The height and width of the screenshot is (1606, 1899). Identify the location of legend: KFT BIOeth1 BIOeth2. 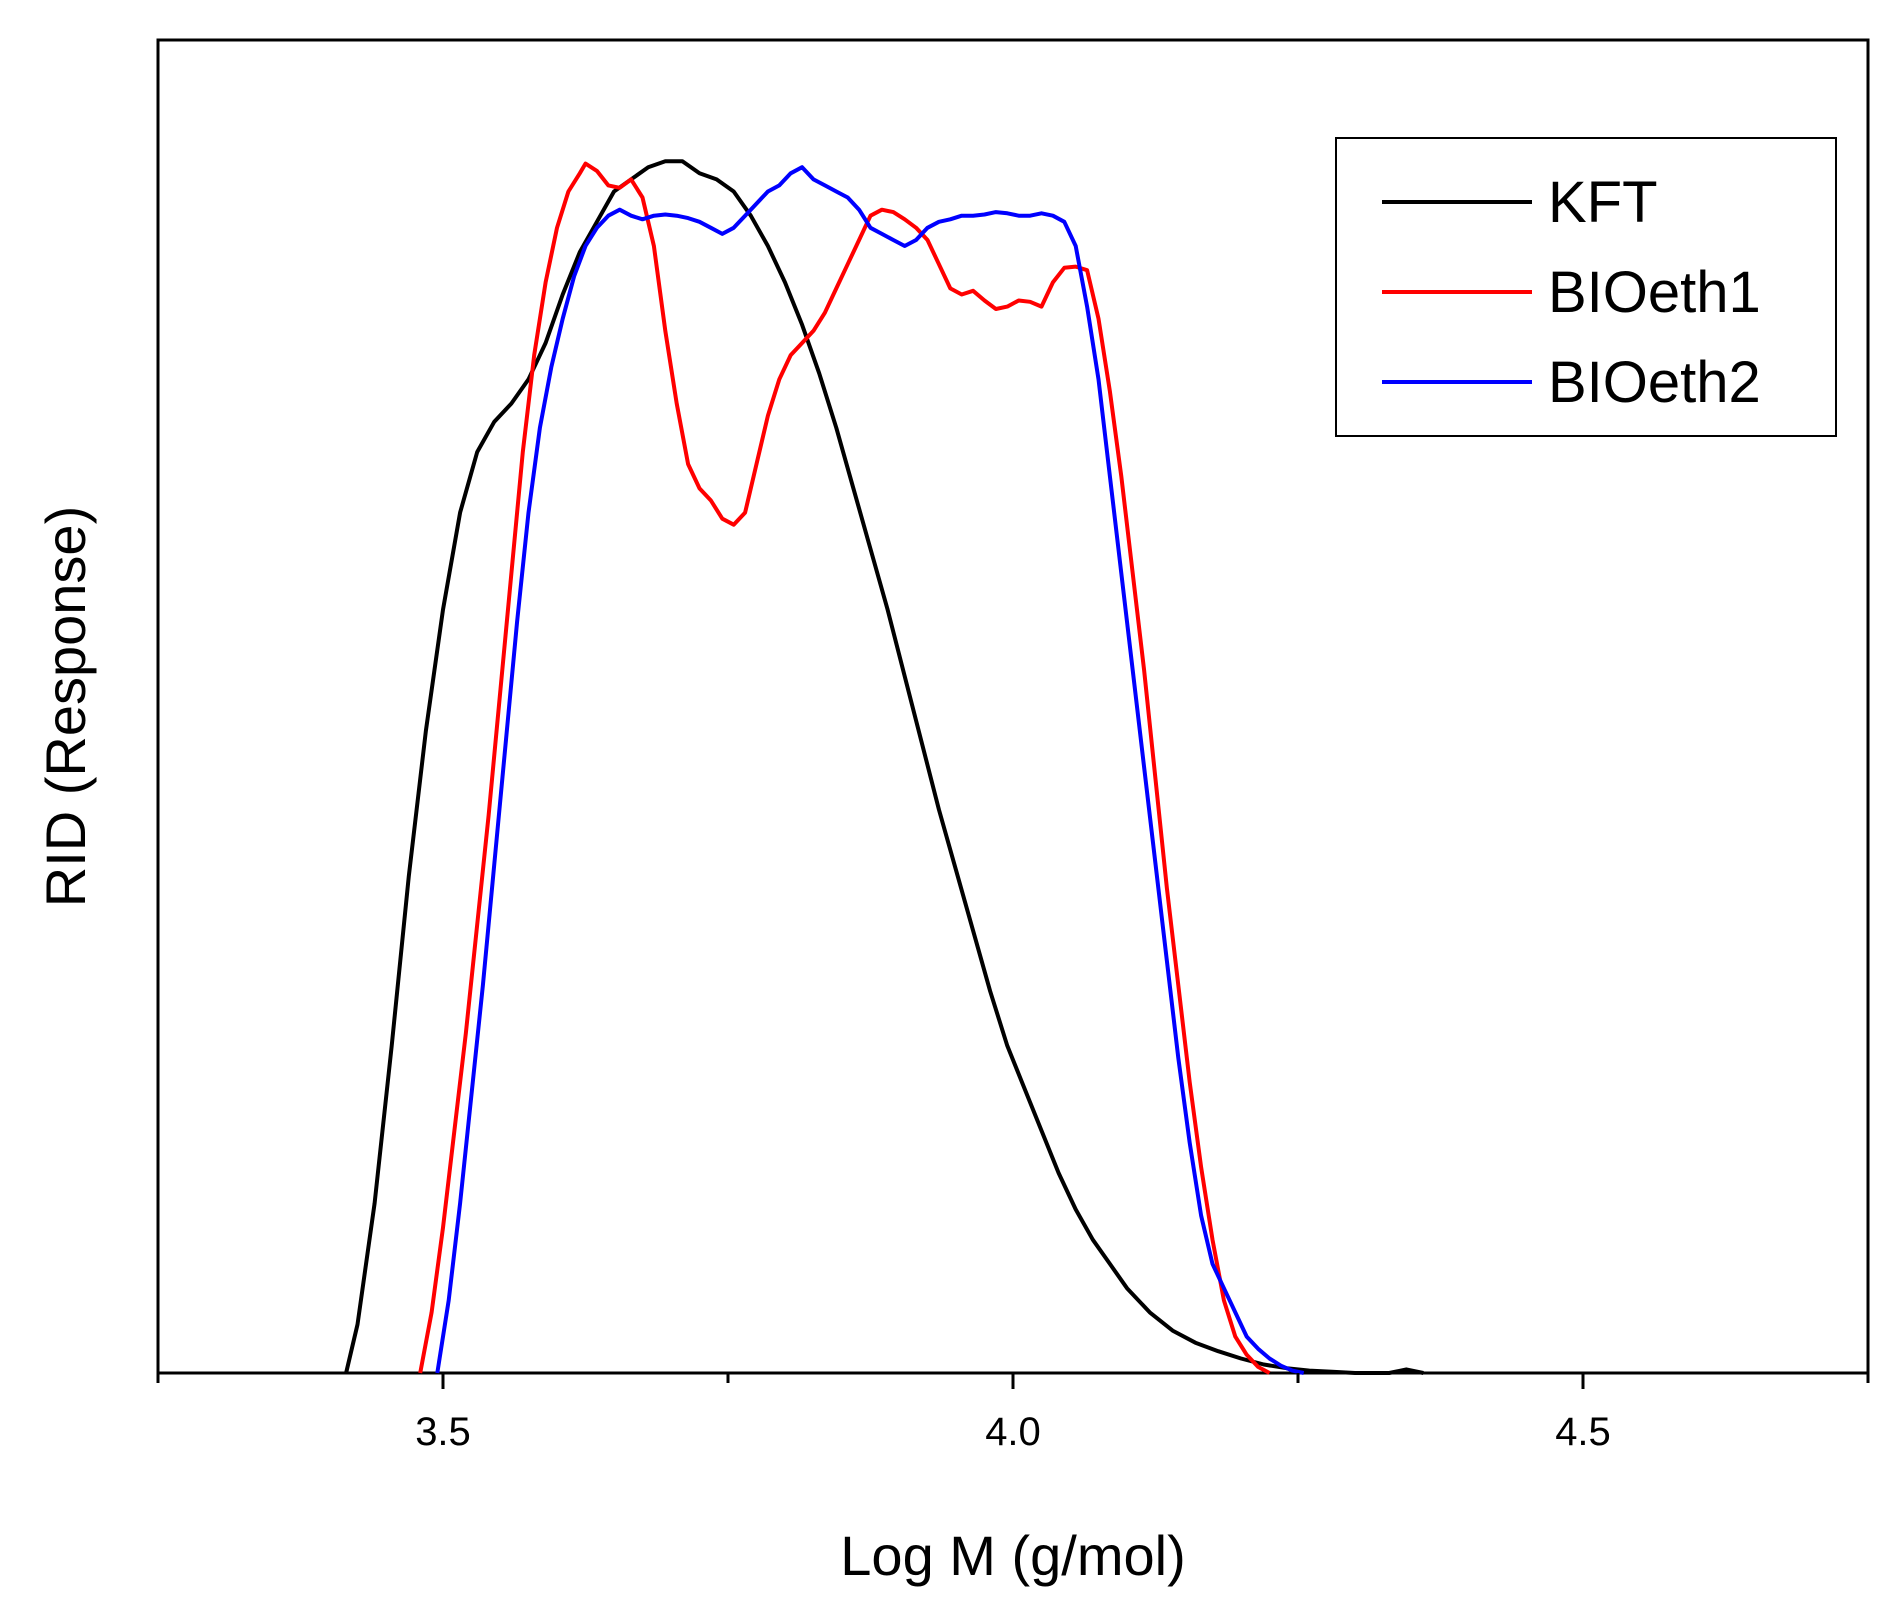
(1586, 287).